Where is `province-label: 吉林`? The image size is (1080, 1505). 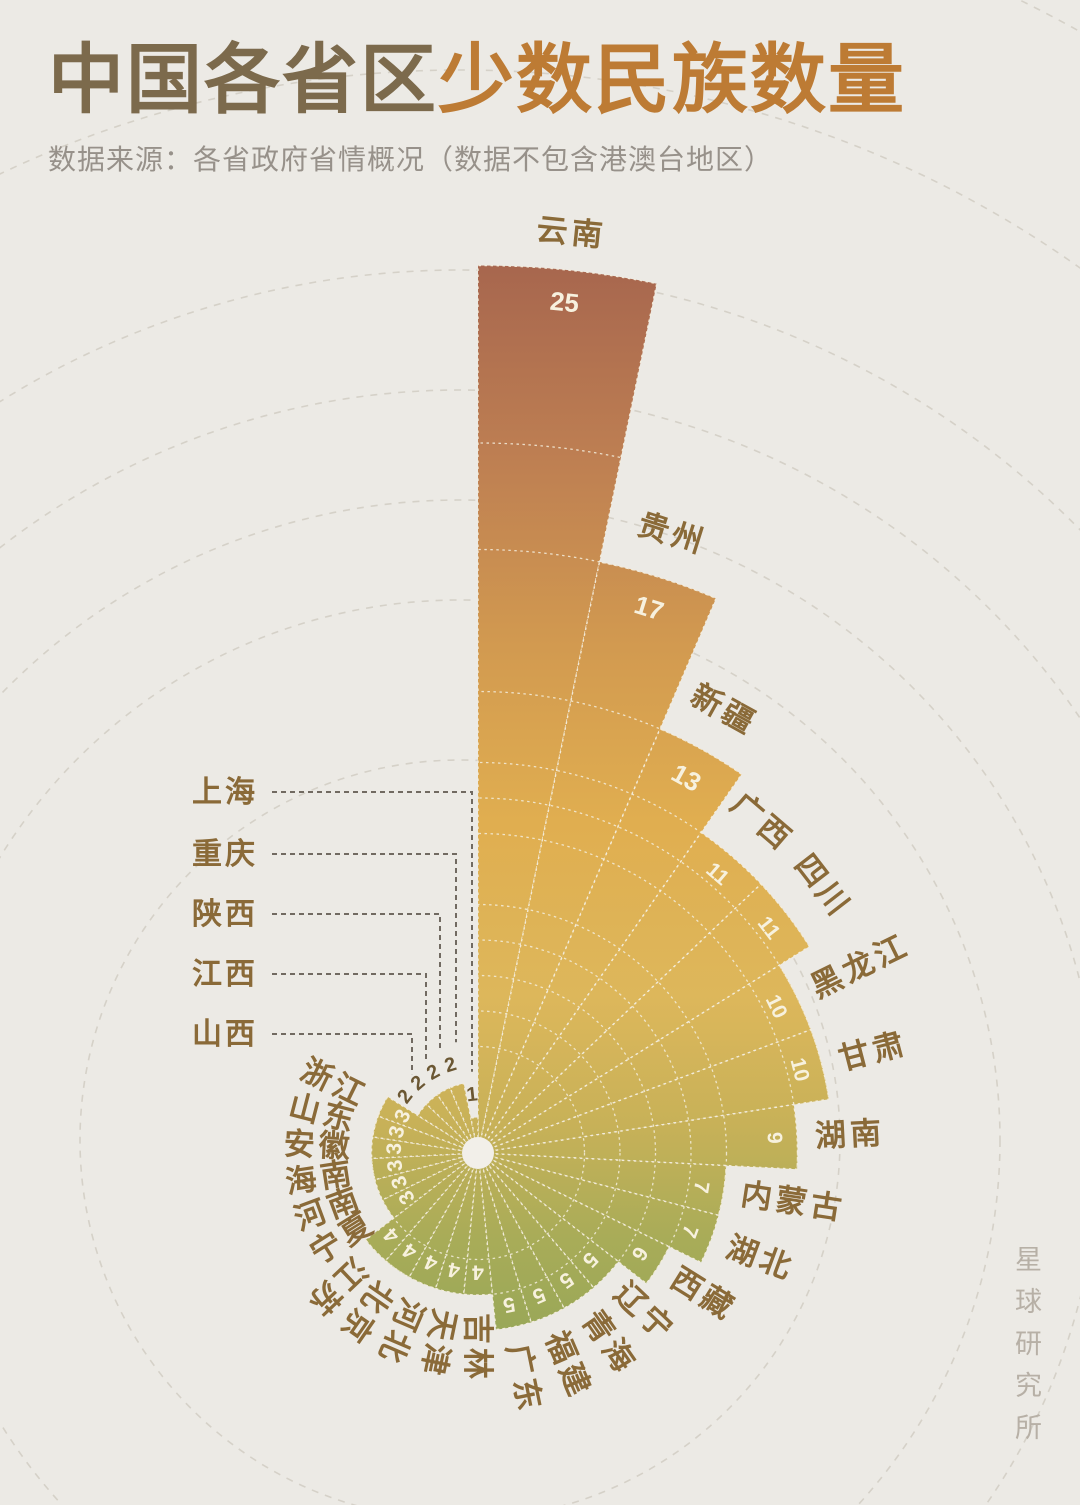 province-label: 吉林 is located at coordinates (477, 1348).